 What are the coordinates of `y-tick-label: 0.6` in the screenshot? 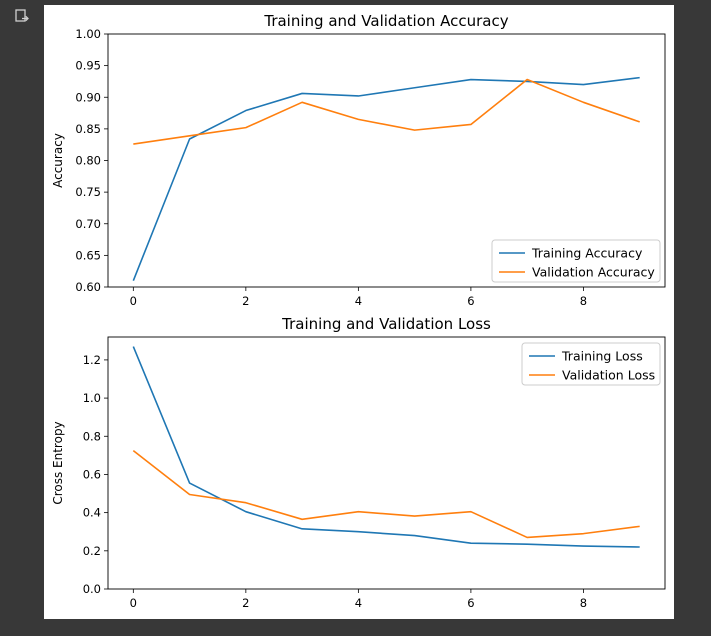 It's located at (92, 474).